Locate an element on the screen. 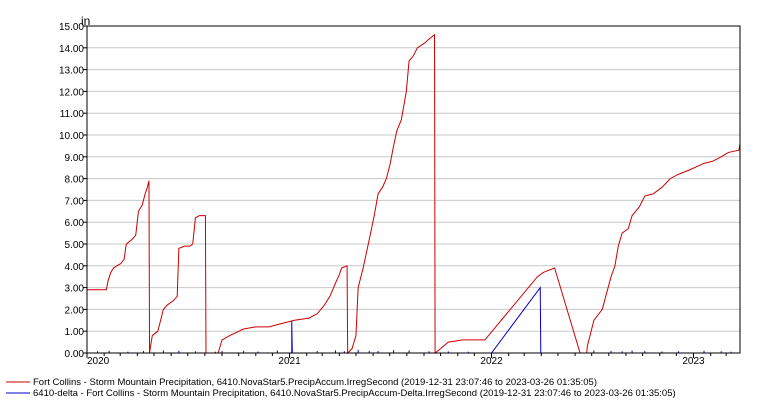  x-tick-label: 2023 is located at coordinates (693, 361).